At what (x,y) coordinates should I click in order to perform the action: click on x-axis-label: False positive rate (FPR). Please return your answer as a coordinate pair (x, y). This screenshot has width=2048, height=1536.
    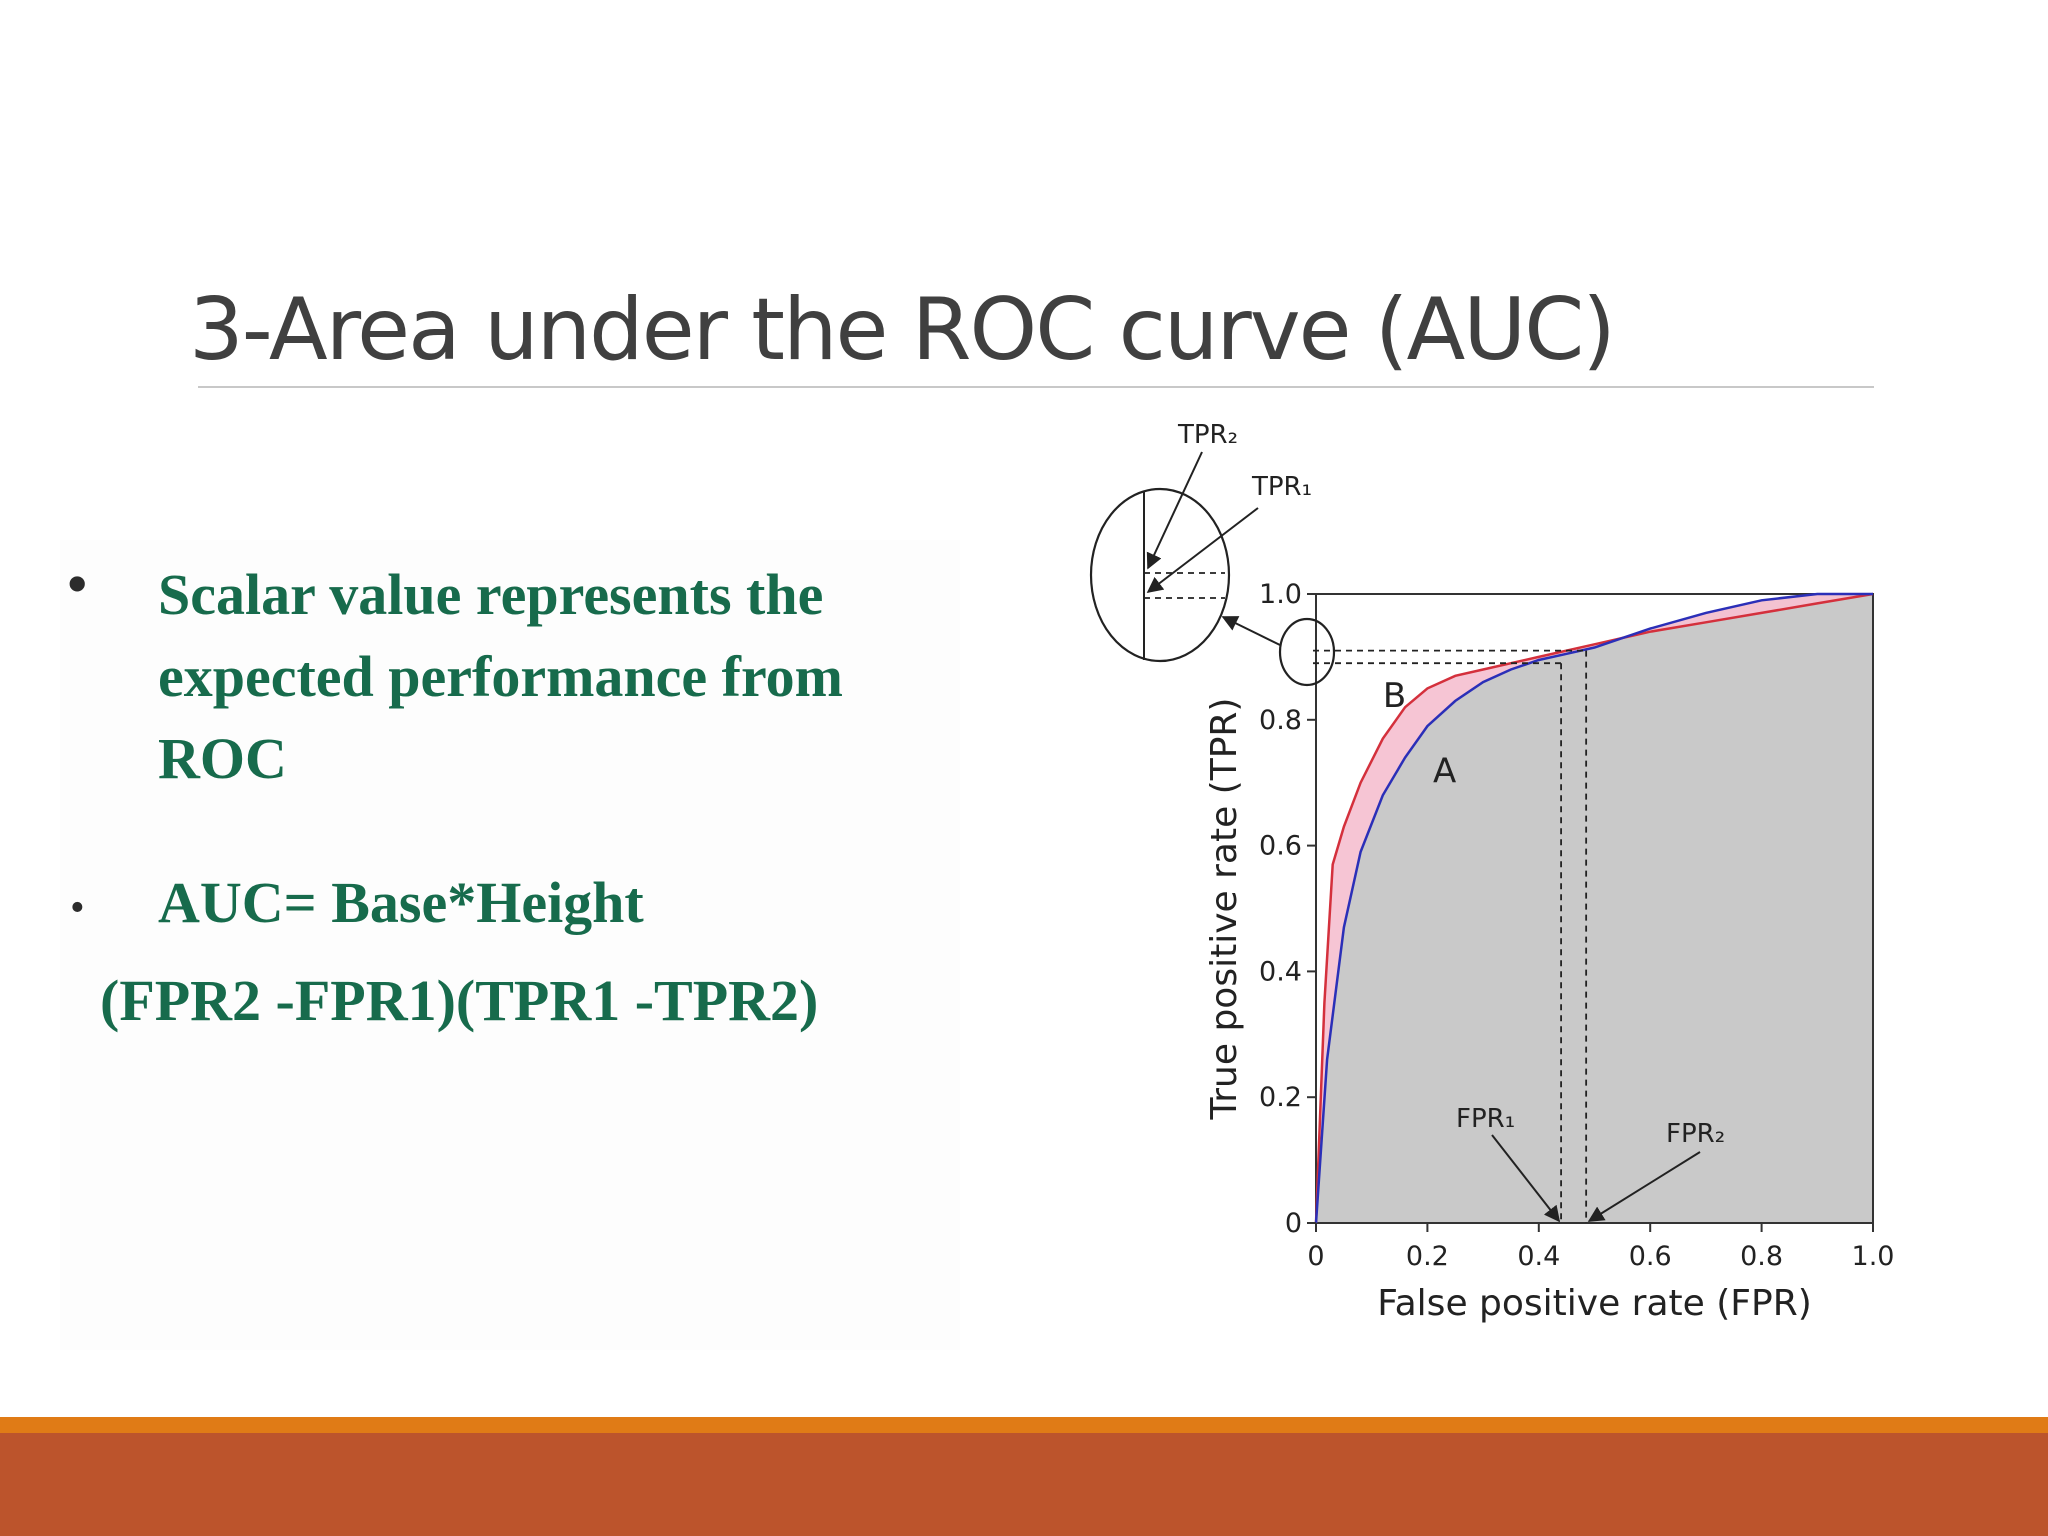
    Looking at the image, I should click on (1594, 1303).